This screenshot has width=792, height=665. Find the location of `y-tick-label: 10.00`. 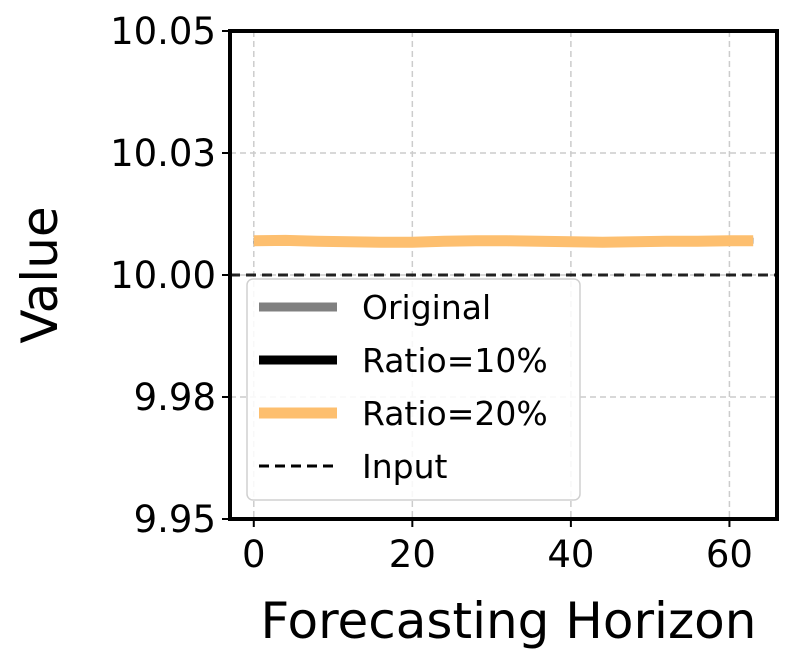

y-tick-label: 10.00 is located at coordinates (163, 275).